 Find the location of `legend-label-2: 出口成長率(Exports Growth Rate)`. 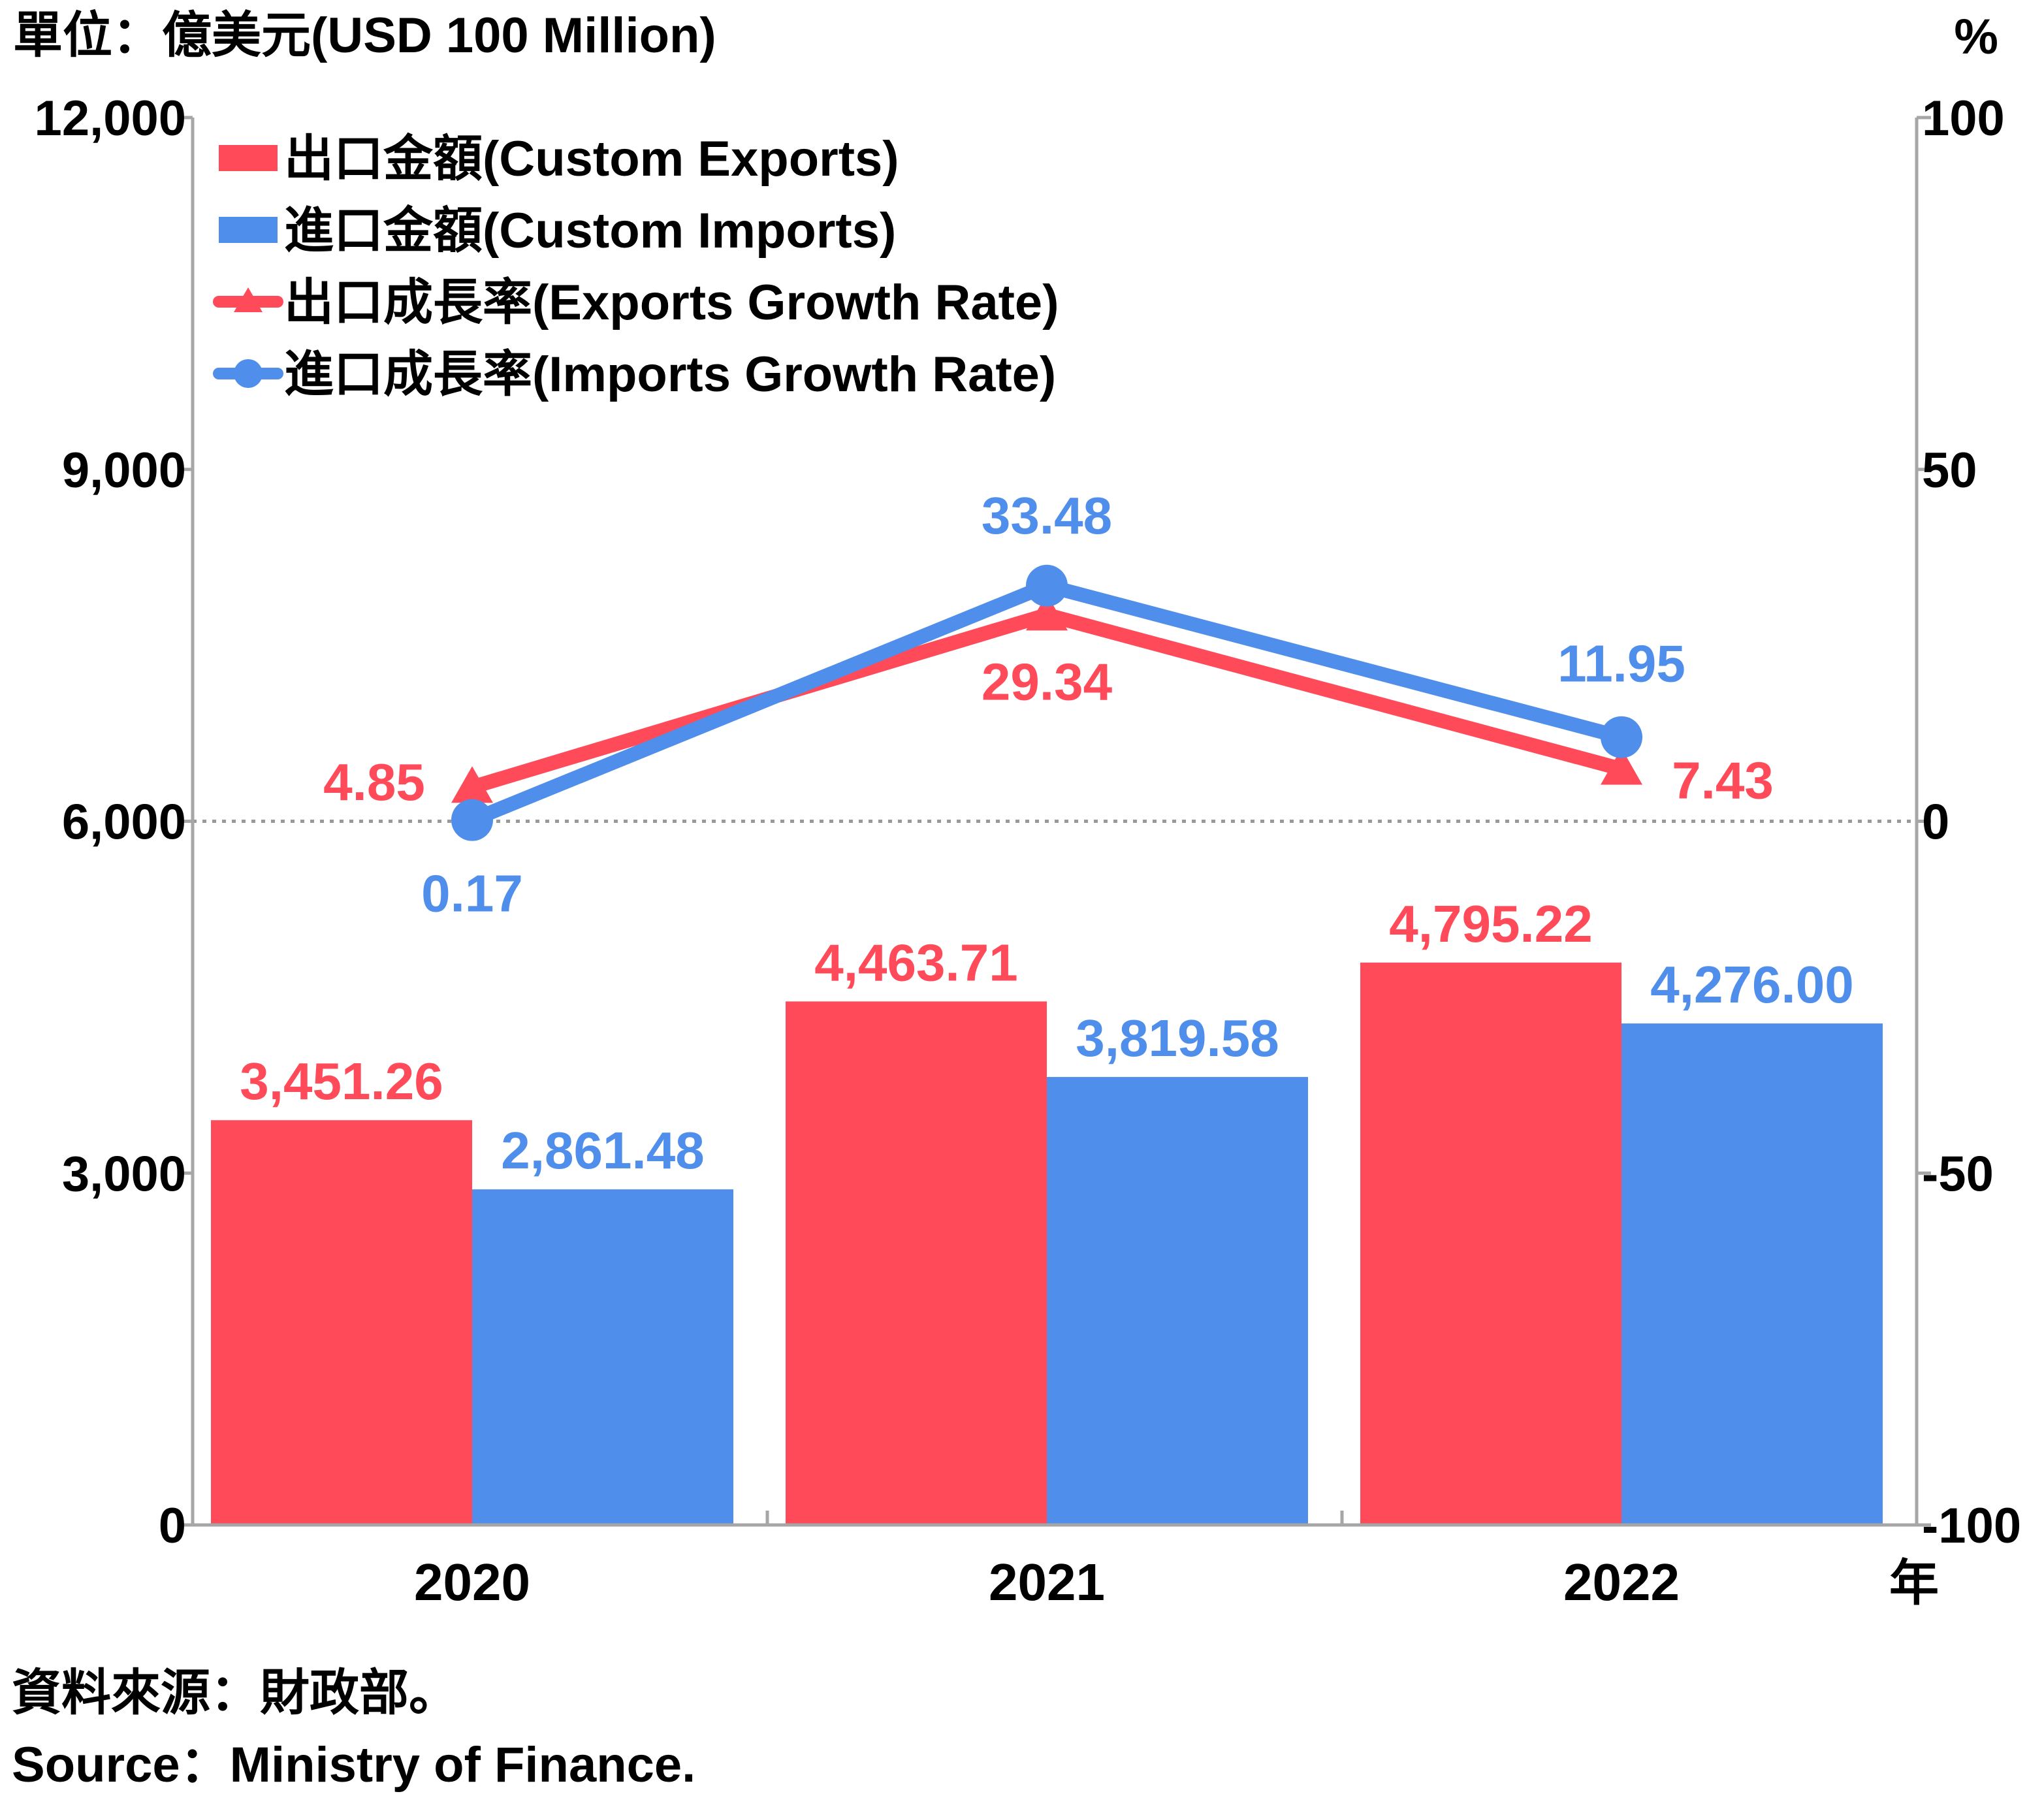

legend-label-2: 出口成長率(Exports Growth Rate) is located at coordinates (672, 302).